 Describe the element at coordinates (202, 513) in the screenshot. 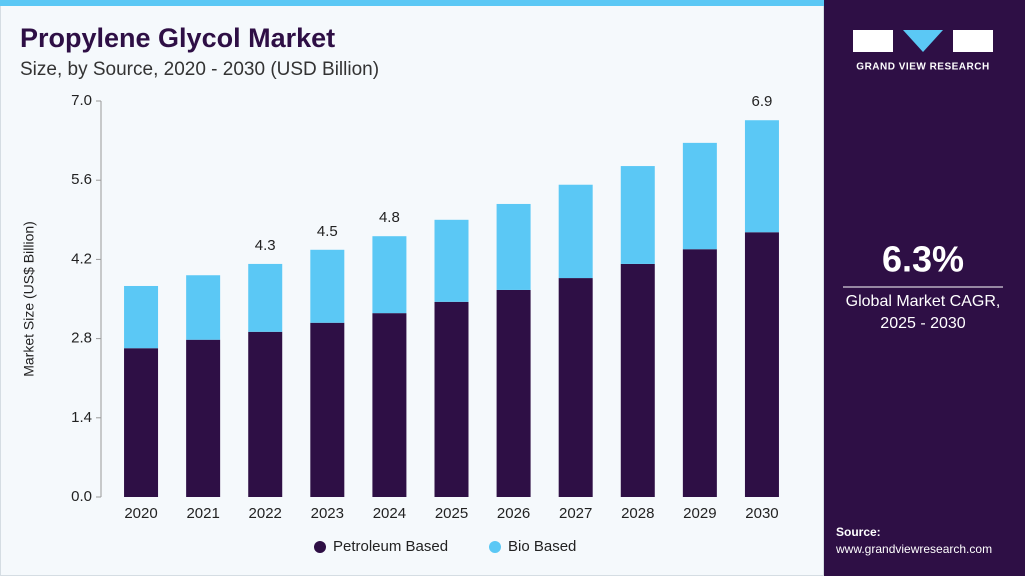

I see `x-tick-label: 2021` at that location.